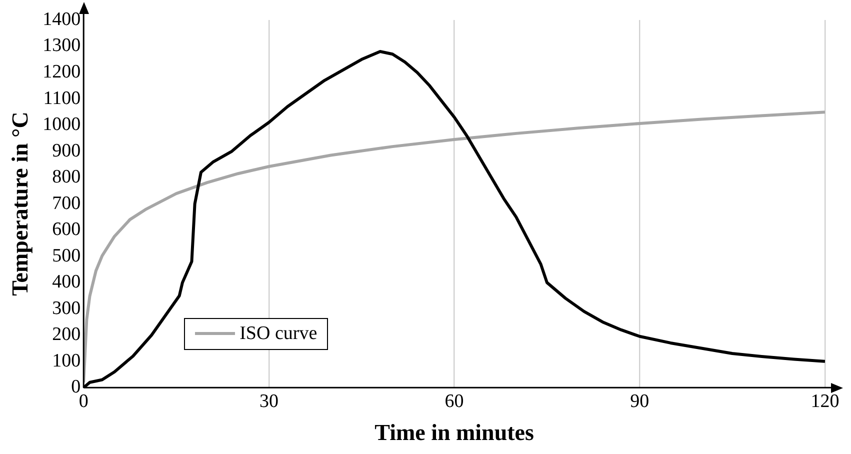  What do you see at coordinates (61, 125) in the screenshot?
I see `y-tick-label: 1000` at bounding box center [61, 125].